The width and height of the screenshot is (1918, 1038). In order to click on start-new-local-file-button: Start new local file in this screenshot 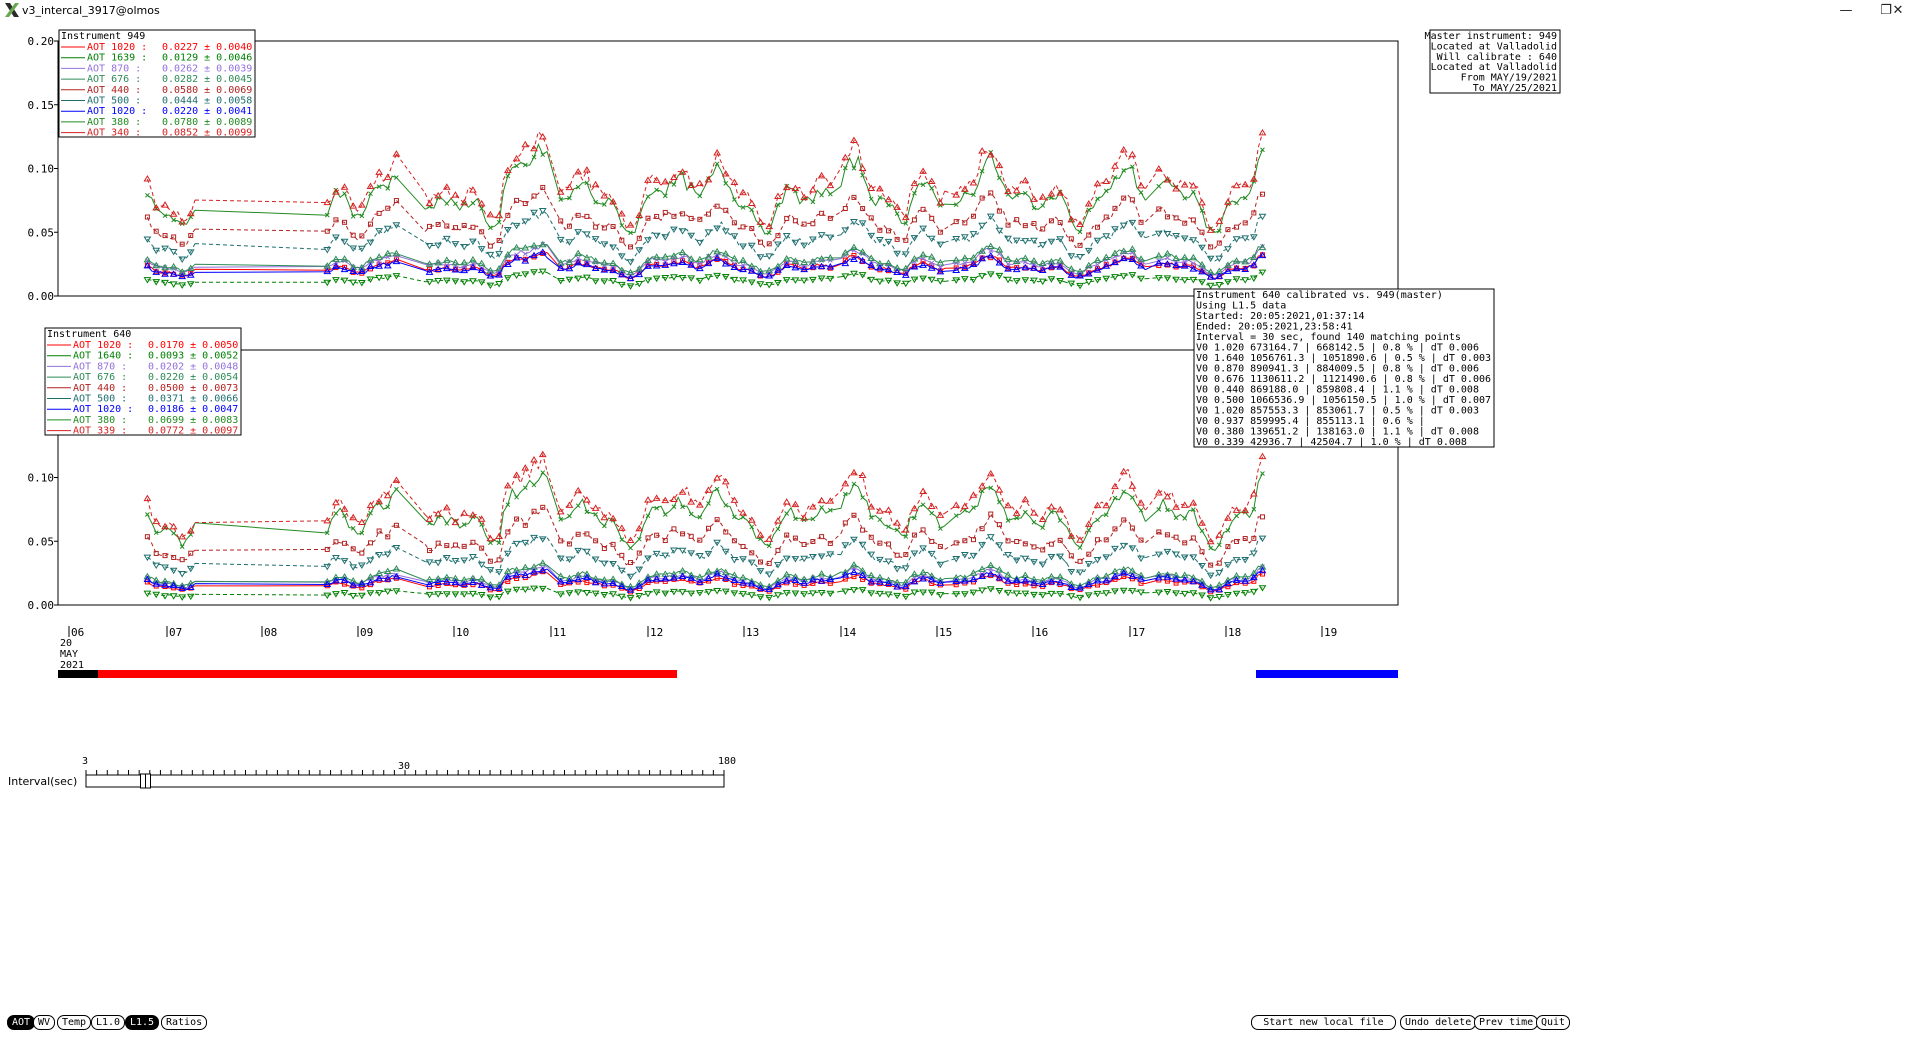, I will do `click(1323, 1022)`.